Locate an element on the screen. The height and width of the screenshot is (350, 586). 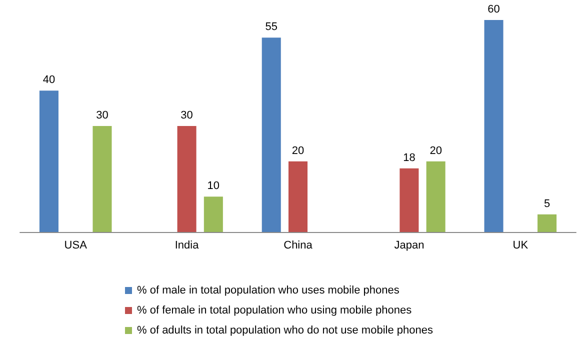
data-label: 55 is located at coordinates (271, 27).